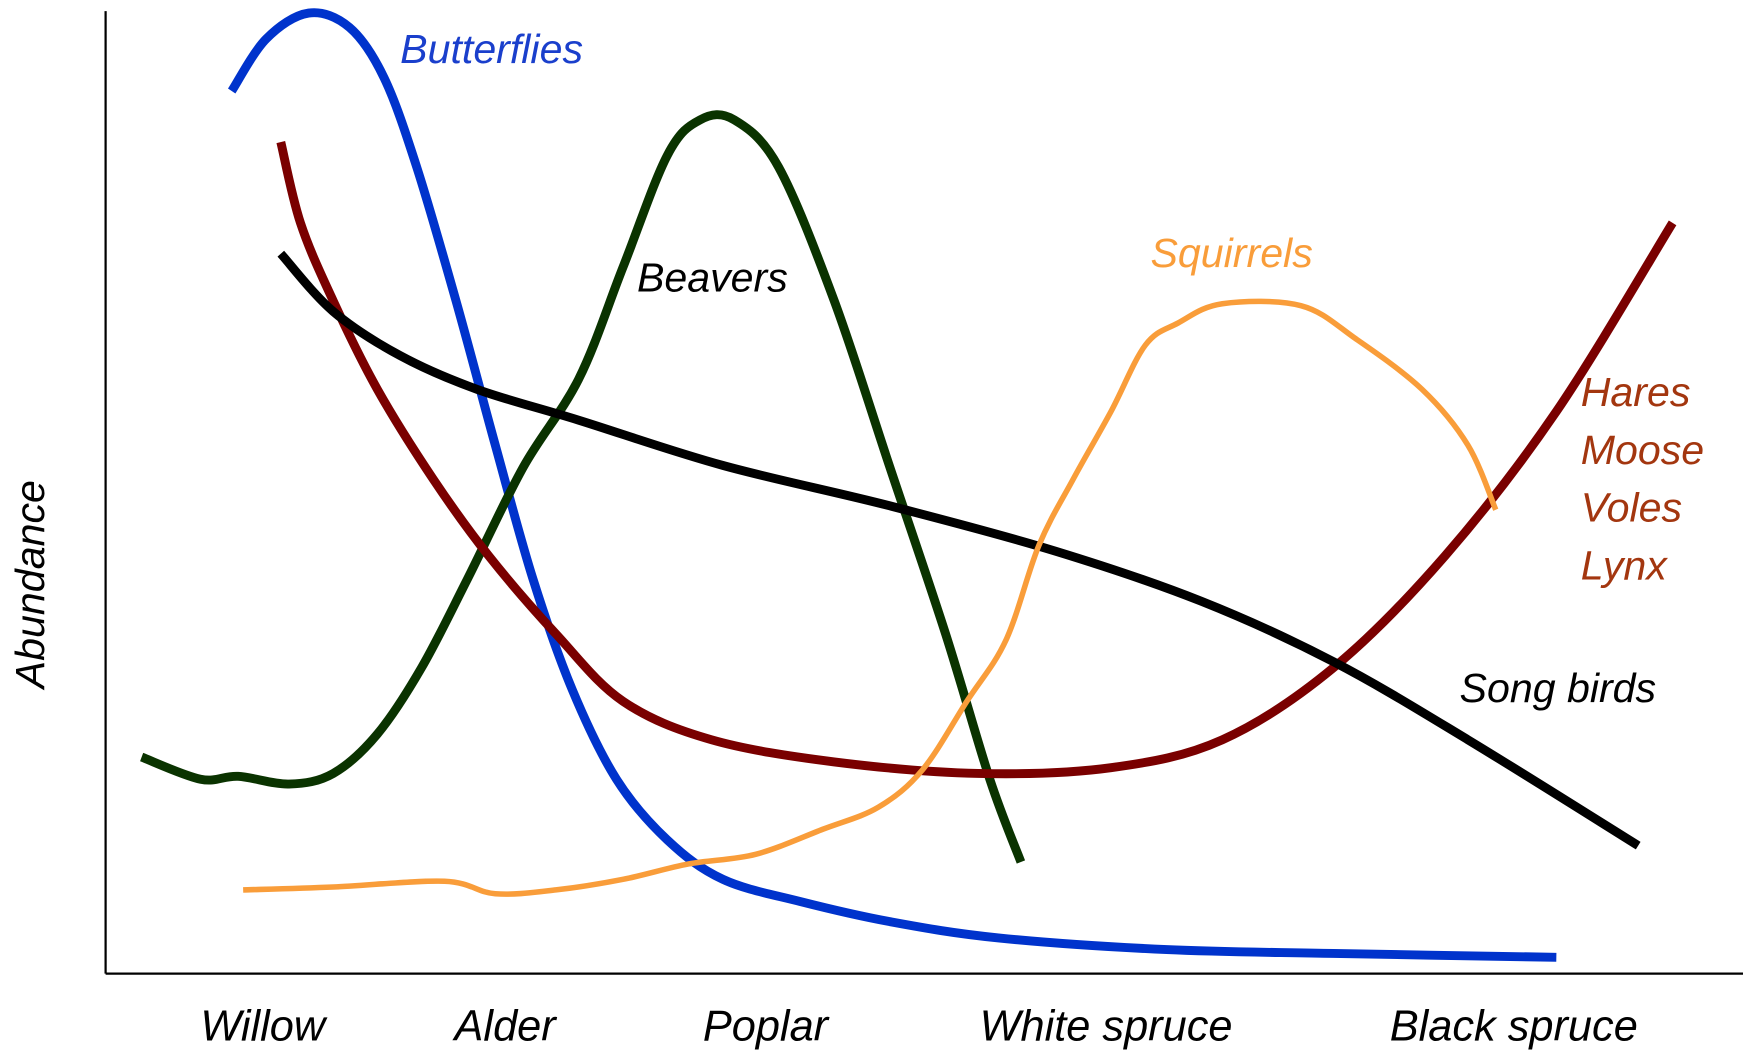 The image size is (1743, 1056). I want to click on series-label: Beavers, so click(712, 277).